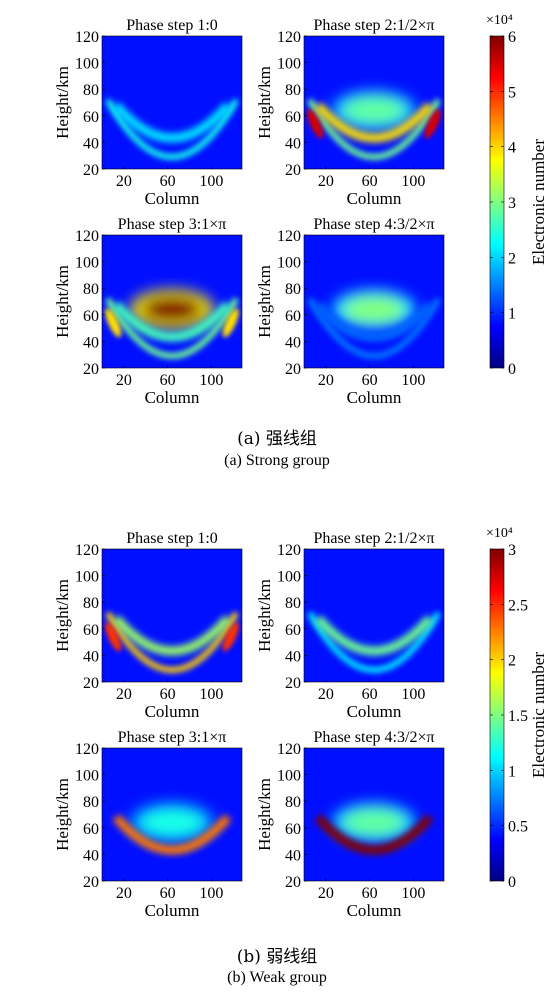 This screenshot has height=994, width=554. Describe the element at coordinates (512, 92) in the screenshot. I see `colorbar-tick-label: 5` at that location.